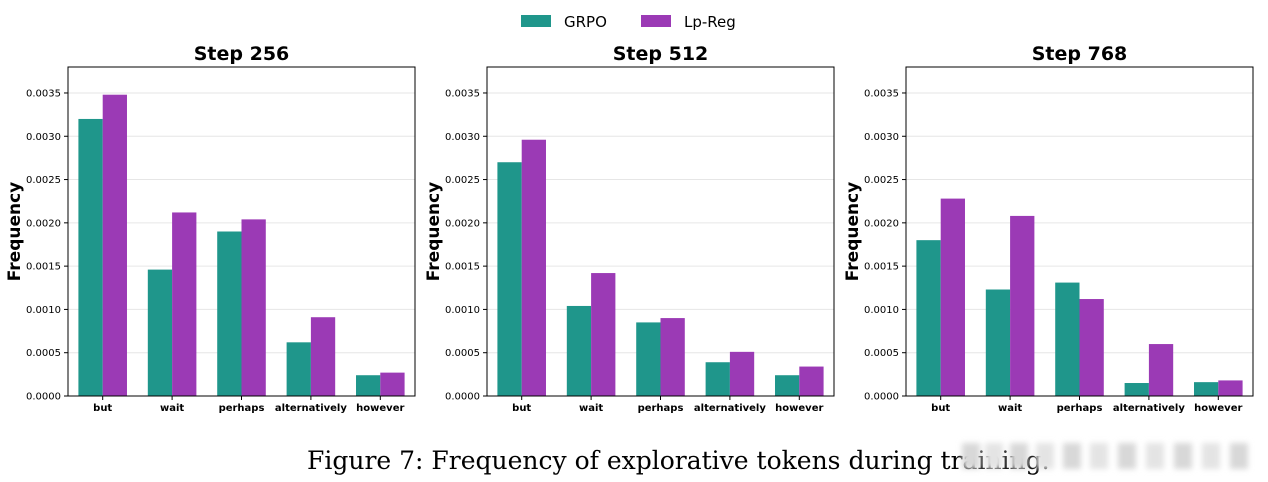 The width and height of the screenshot is (1268, 482). What do you see at coordinates (1080, 54) in the screenshot?
I see `chart-title: Step 768` at bounding box center [1080, 54].